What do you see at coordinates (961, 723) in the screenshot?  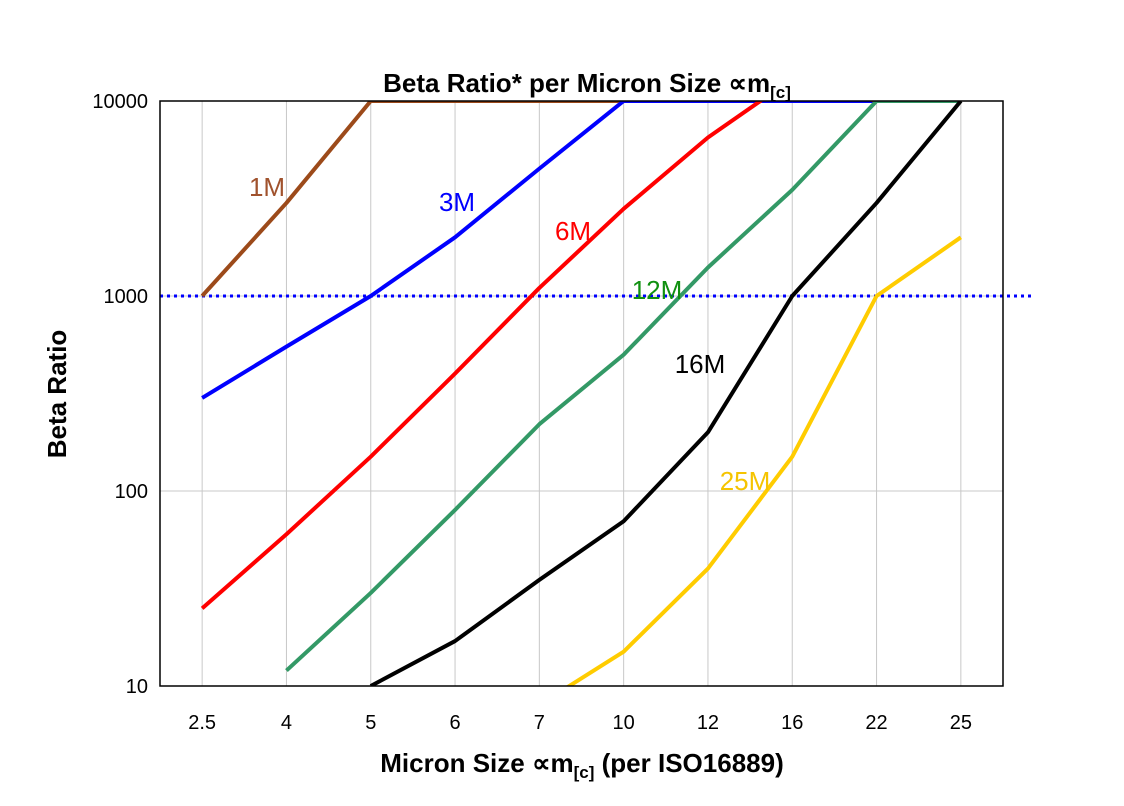 I see `x-tick-label: 25` at bounding box center [961, 723].